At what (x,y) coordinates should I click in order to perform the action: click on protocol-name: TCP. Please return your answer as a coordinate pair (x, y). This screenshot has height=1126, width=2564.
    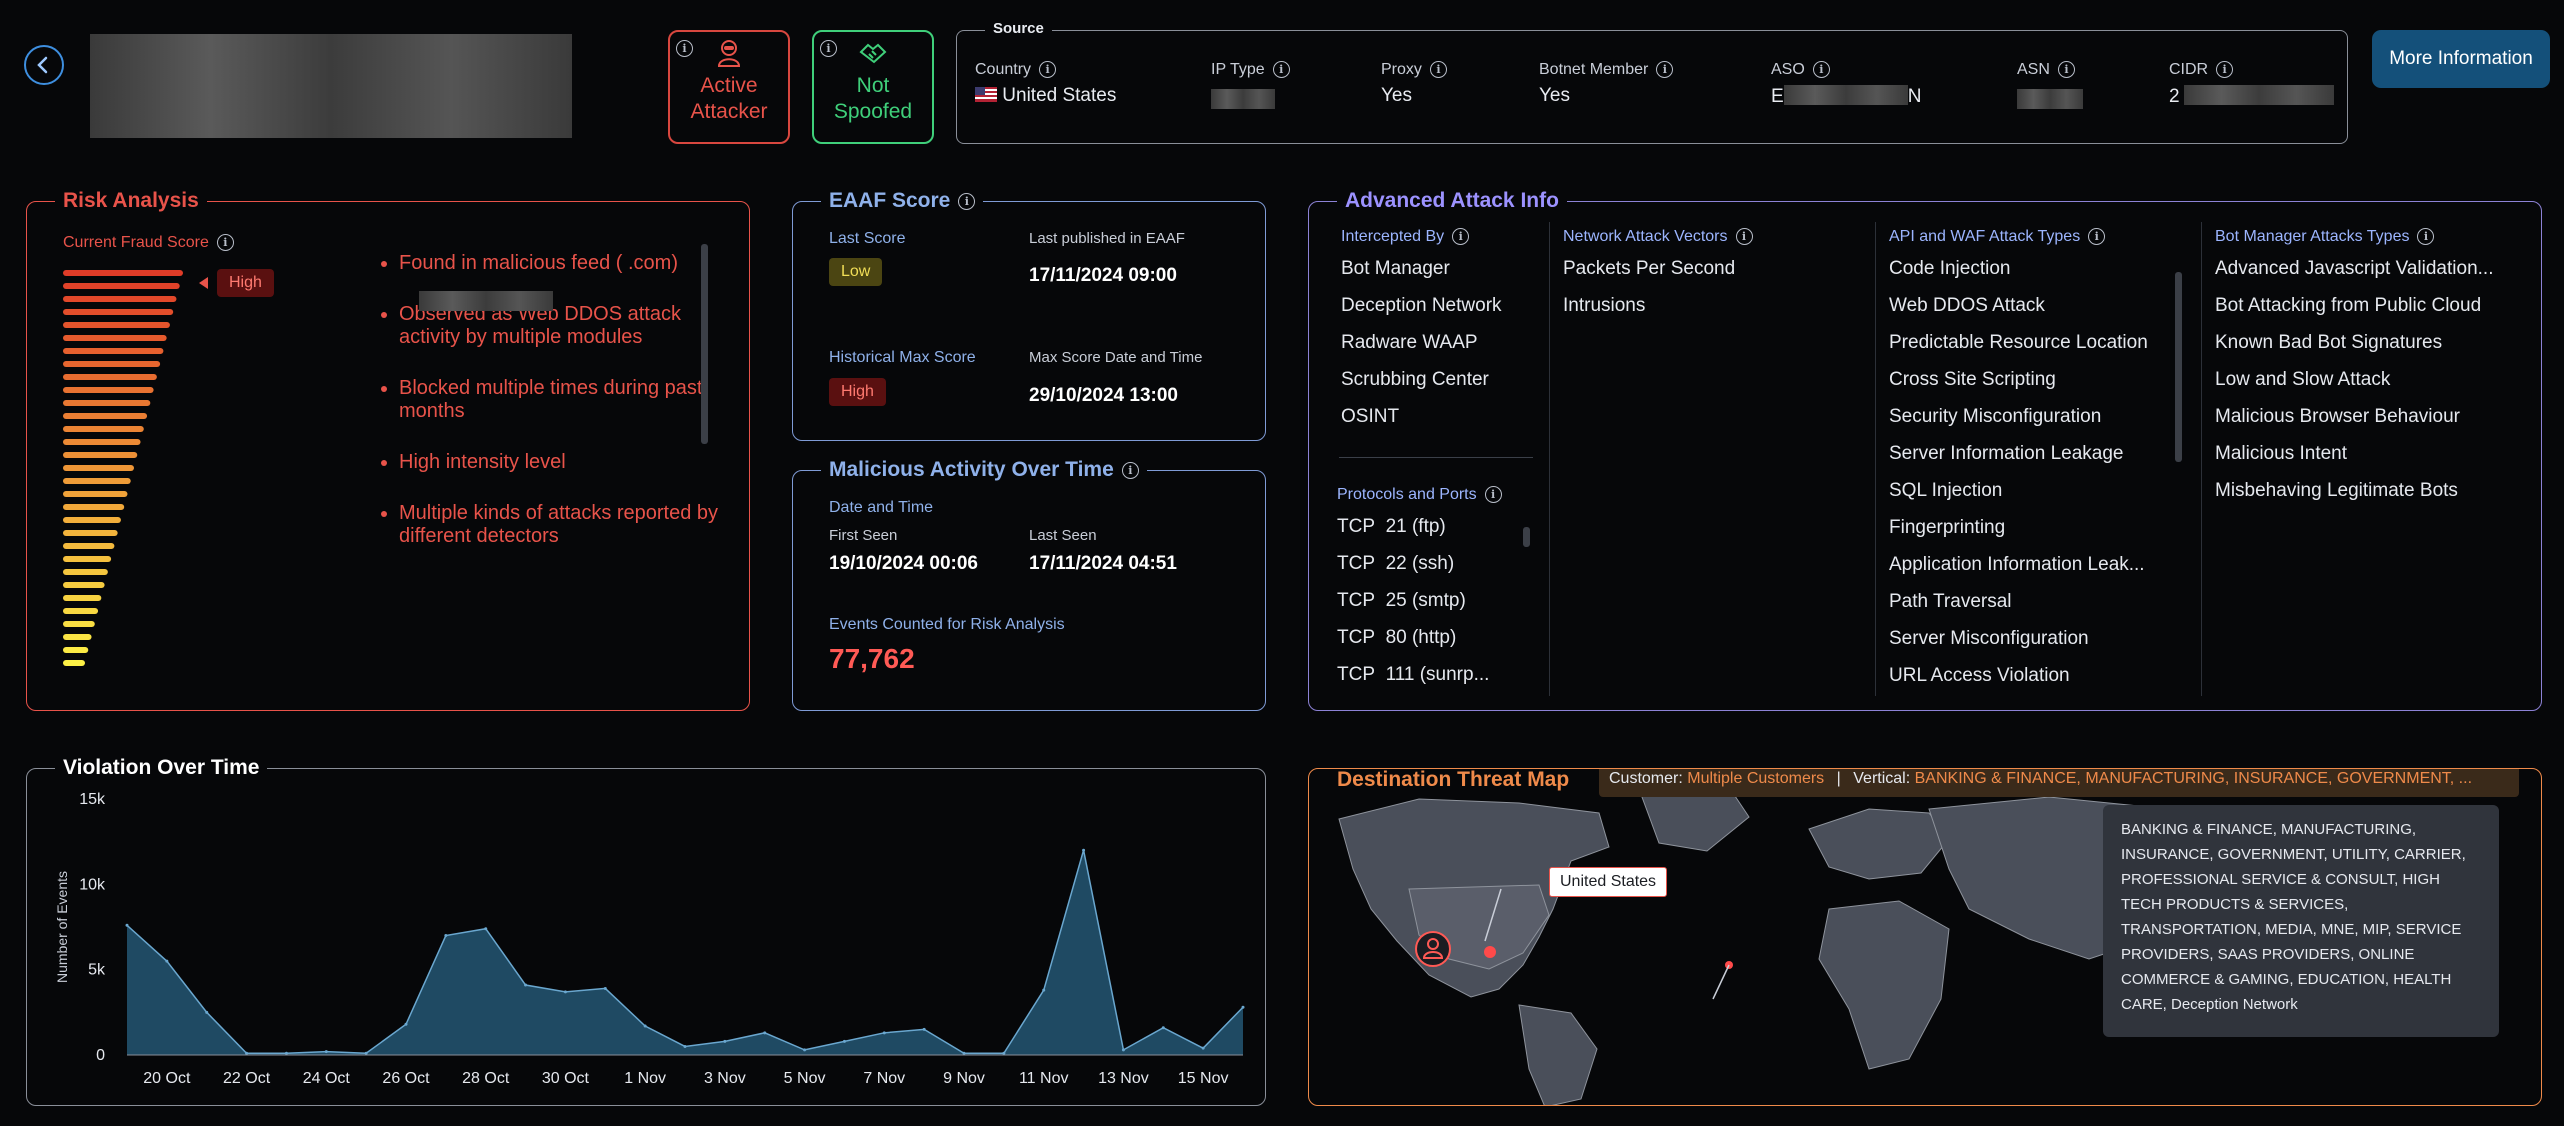
    Looking at the image, I should click on (1356, 526).